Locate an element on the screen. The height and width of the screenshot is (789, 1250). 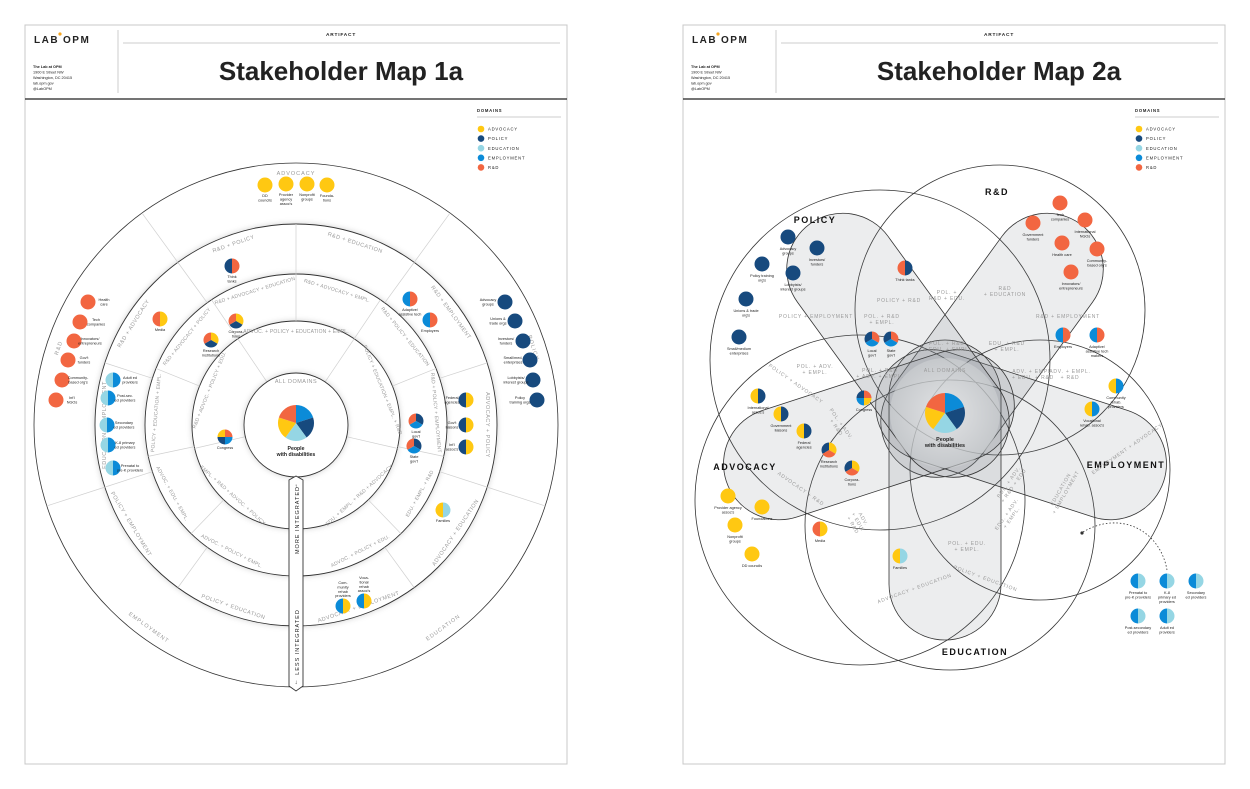
node-label: Lobbyists/ is located at coordinates (793, 285).